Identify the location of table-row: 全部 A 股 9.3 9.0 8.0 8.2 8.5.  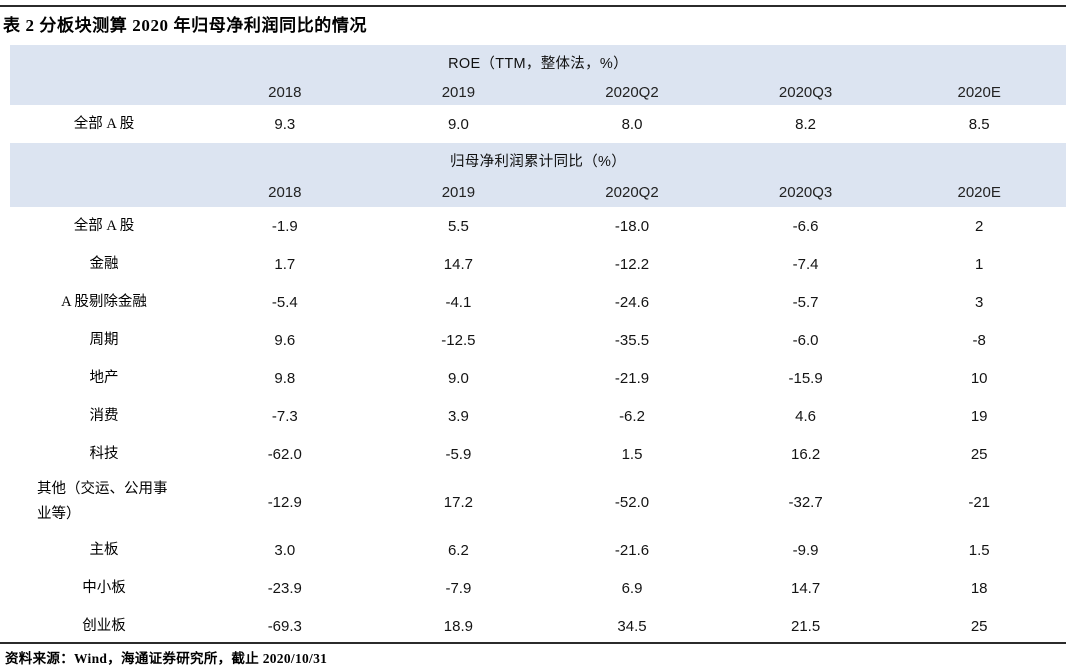
(538, 124).